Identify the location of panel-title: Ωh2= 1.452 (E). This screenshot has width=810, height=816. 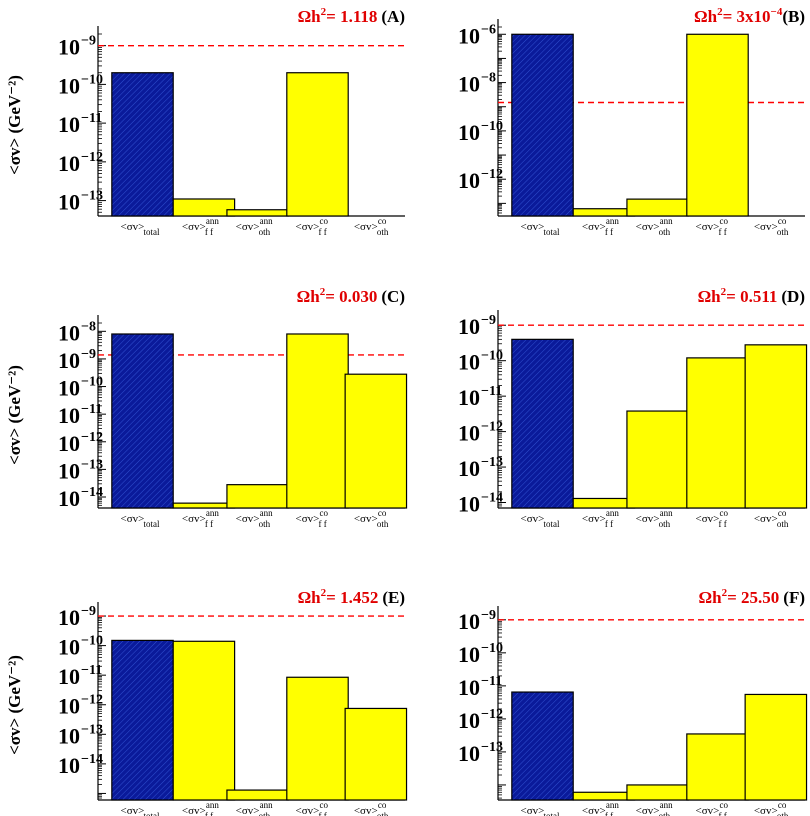
(351, 597).